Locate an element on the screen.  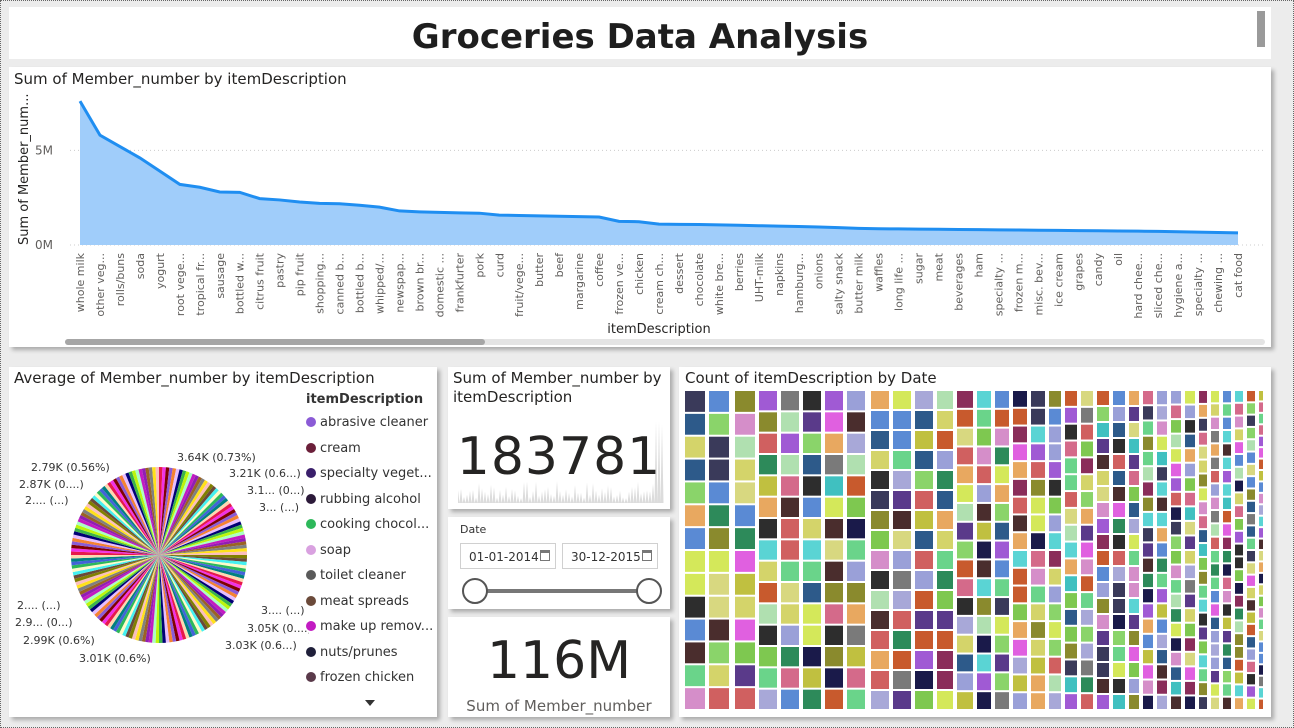
date-start-input: 01-01-2014 is located at coordinates (508, 556).